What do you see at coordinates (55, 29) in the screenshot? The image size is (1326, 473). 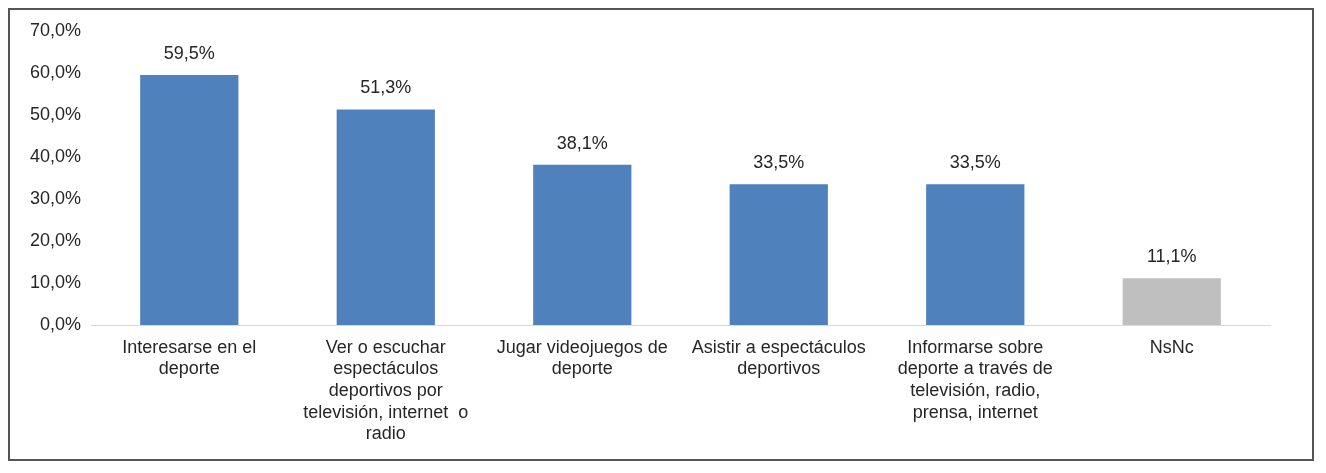 I see `y-tick-label: 70,0%` at bounding box center [55, 29].